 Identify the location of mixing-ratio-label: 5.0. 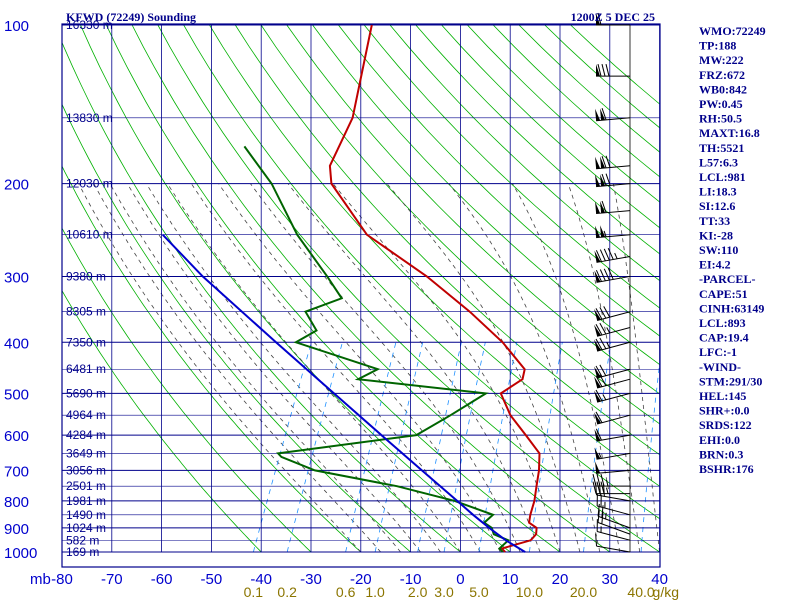
(479, 592).